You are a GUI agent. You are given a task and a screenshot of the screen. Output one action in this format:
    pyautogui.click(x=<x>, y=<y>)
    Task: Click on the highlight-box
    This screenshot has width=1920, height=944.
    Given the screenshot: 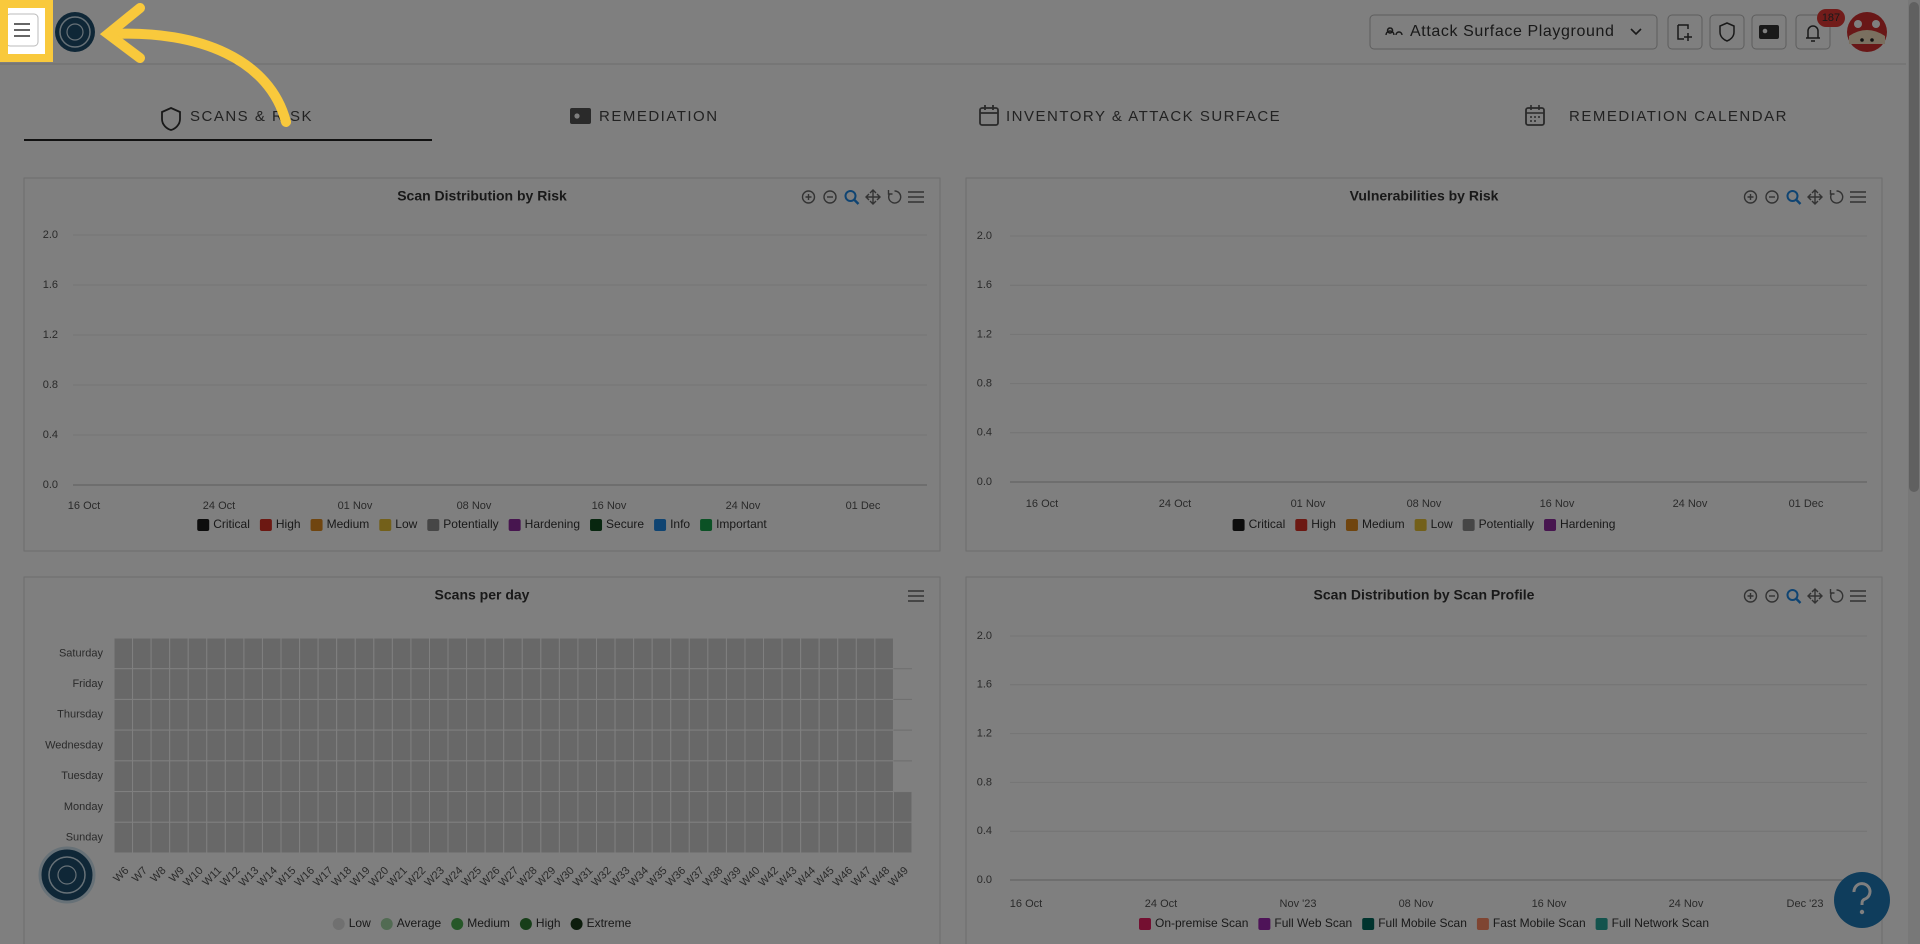 What is the action you would take?
    pyautogui.click(x=26, y=31)
    